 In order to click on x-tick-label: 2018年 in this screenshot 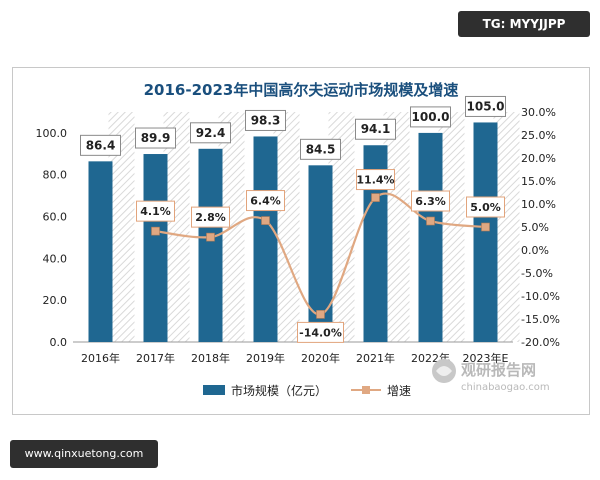, I will do `click(210, 358)`.